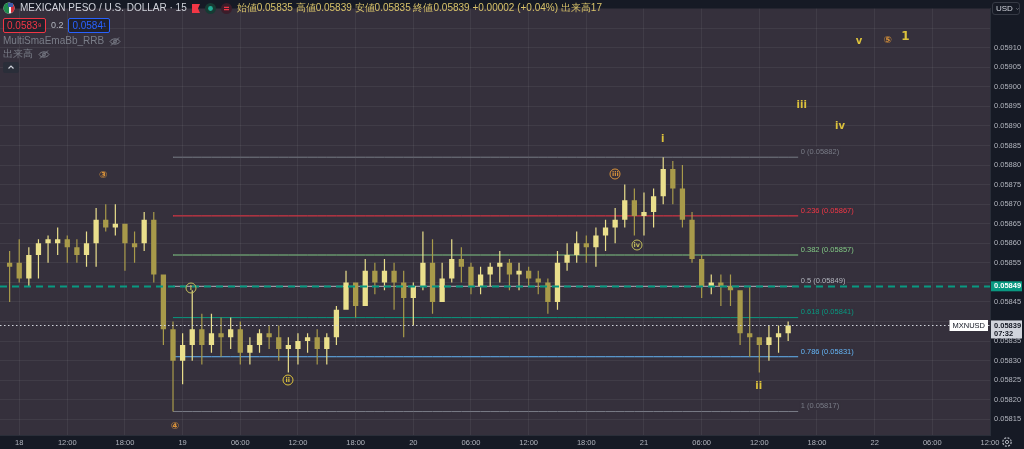  Describe the element at coordinates (801, 104) in the screenshot. I see `annotation: iii` at that location.